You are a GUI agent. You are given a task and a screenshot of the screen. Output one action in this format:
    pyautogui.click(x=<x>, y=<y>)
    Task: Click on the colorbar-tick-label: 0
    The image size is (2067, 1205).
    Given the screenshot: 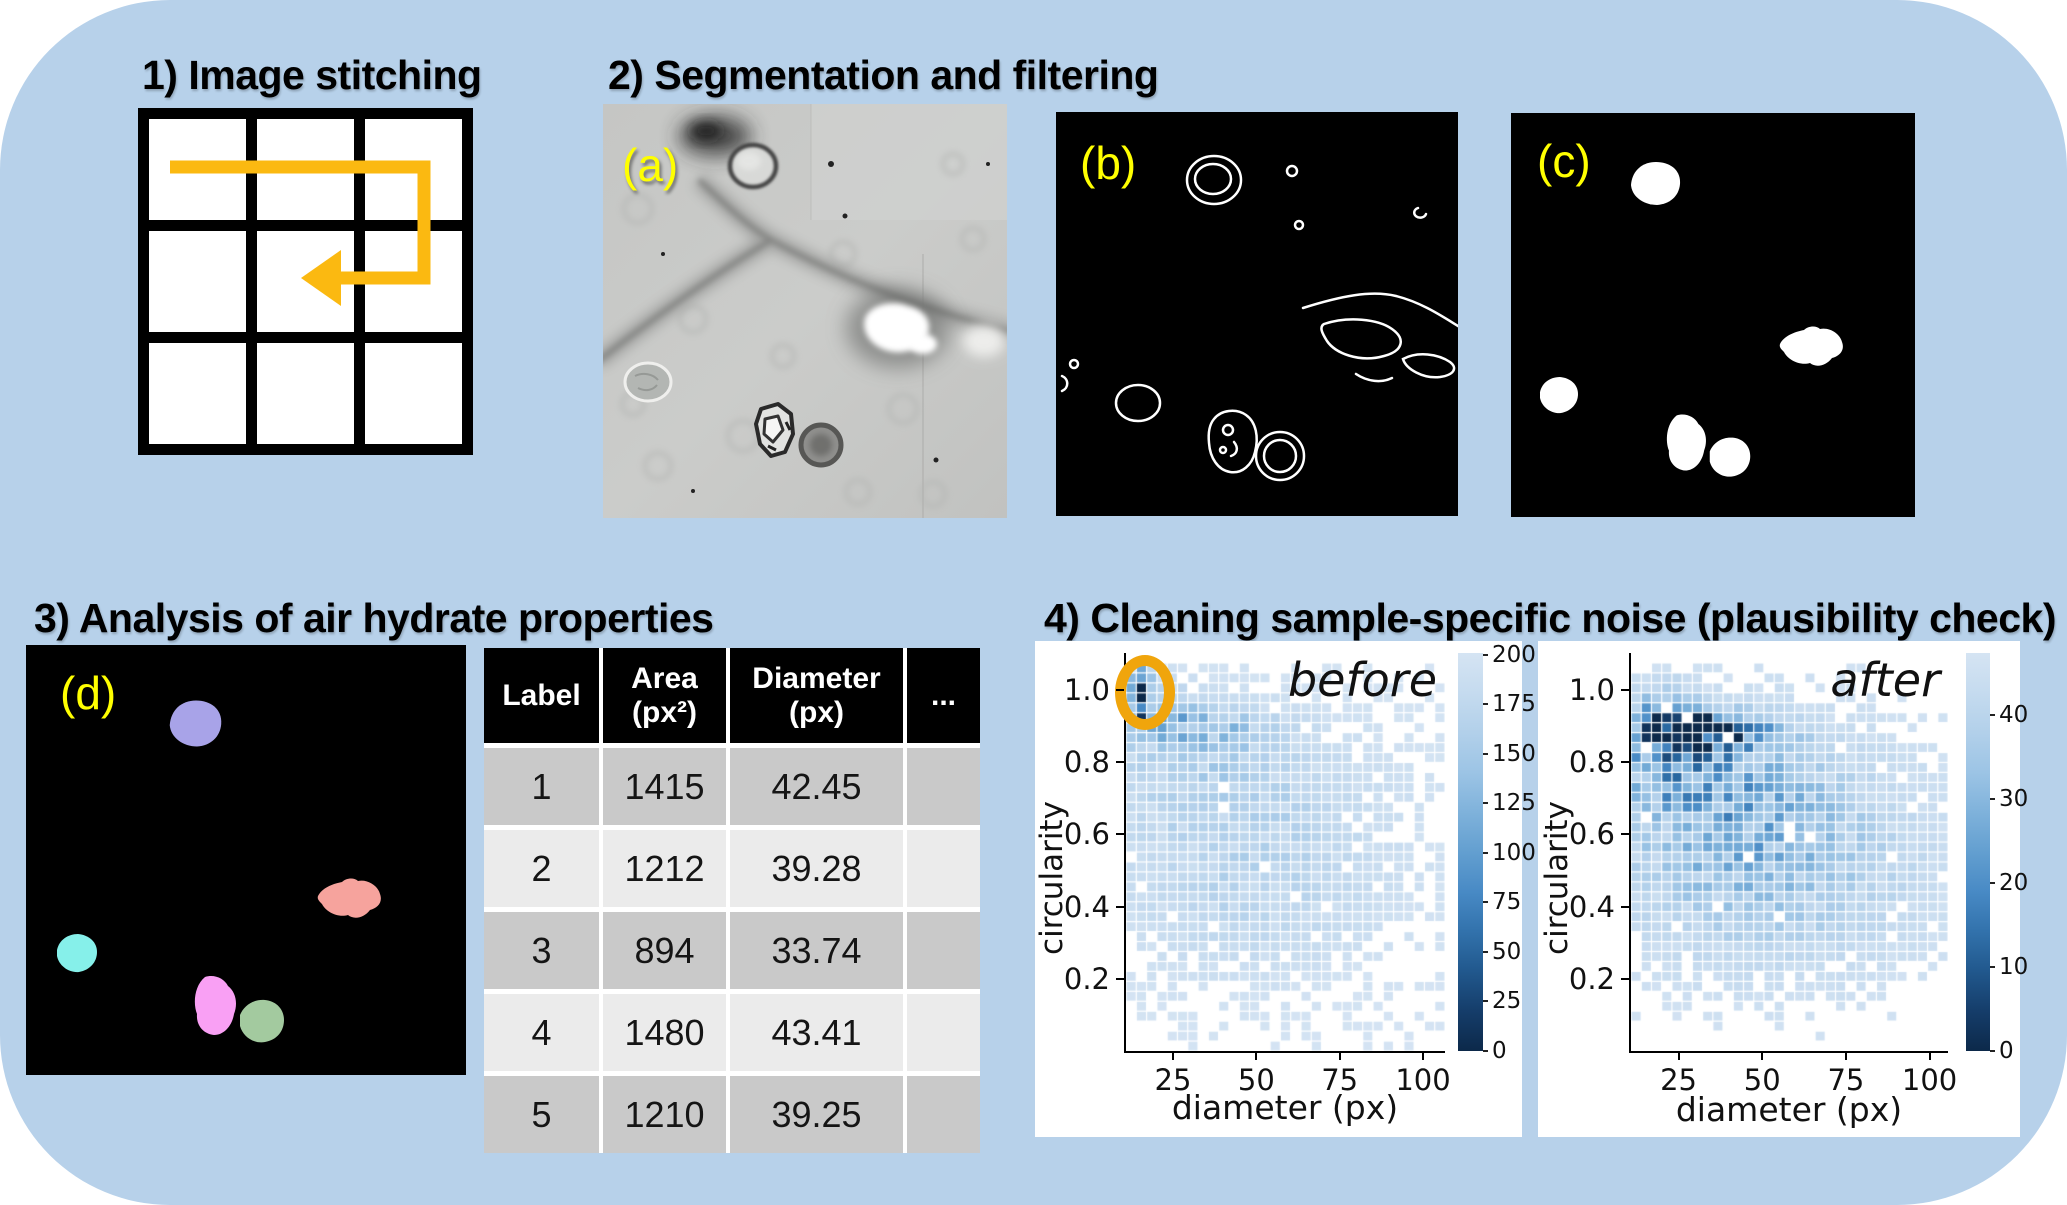 What is the action you would take?
    pyautogui.click(x=2006, y=1051)
    